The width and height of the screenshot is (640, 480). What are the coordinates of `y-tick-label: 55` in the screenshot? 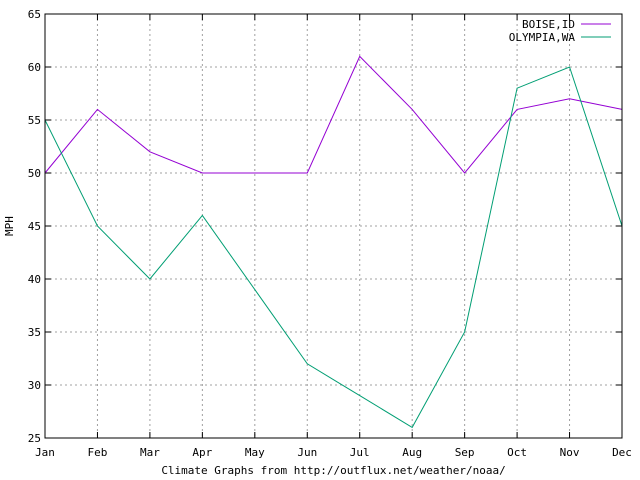 It's located at (34, 120).